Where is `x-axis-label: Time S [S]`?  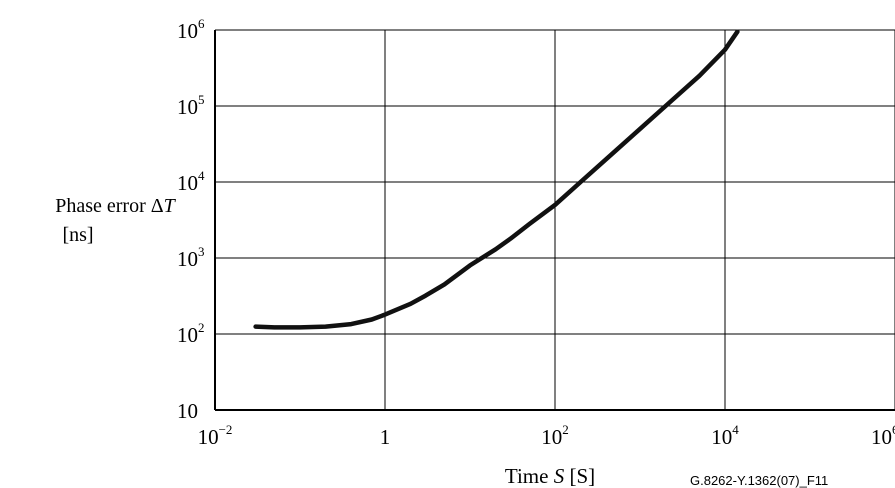 x-axis-label: Time S [S] is located at coordinates (550, 476).